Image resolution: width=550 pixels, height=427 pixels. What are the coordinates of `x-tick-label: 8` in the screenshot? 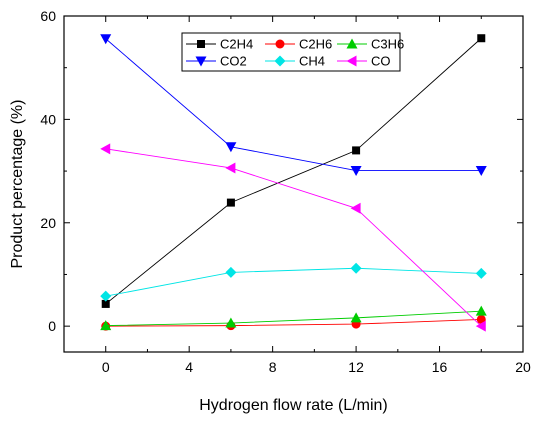 It's located at (273, 367).